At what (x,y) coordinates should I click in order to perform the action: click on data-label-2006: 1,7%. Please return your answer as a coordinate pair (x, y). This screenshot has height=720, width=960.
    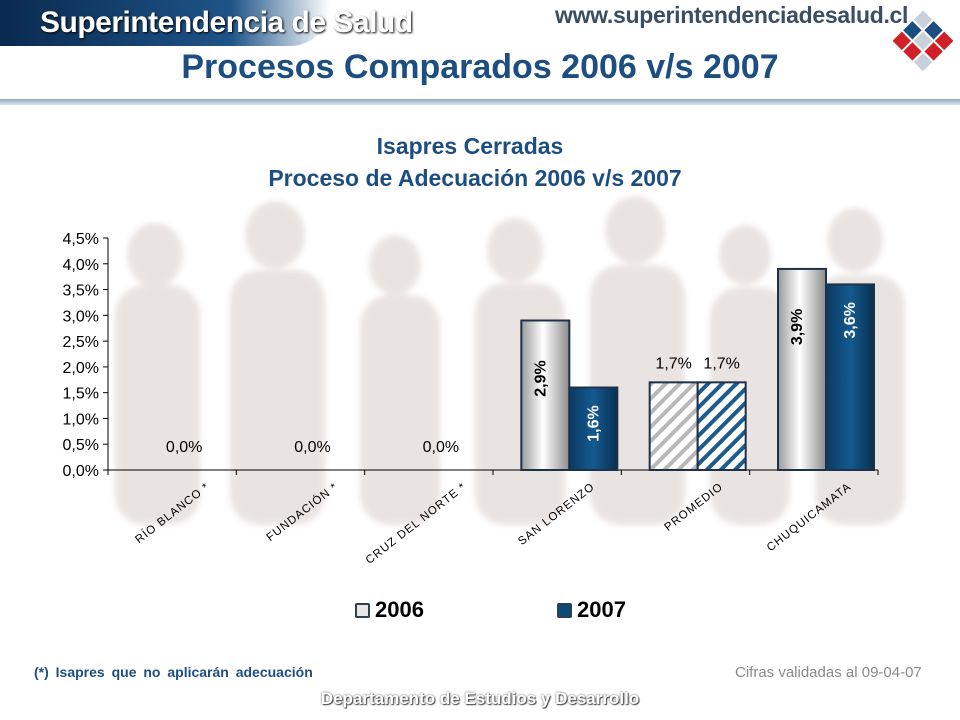
    Looking at the image, I should click on (673, 363).